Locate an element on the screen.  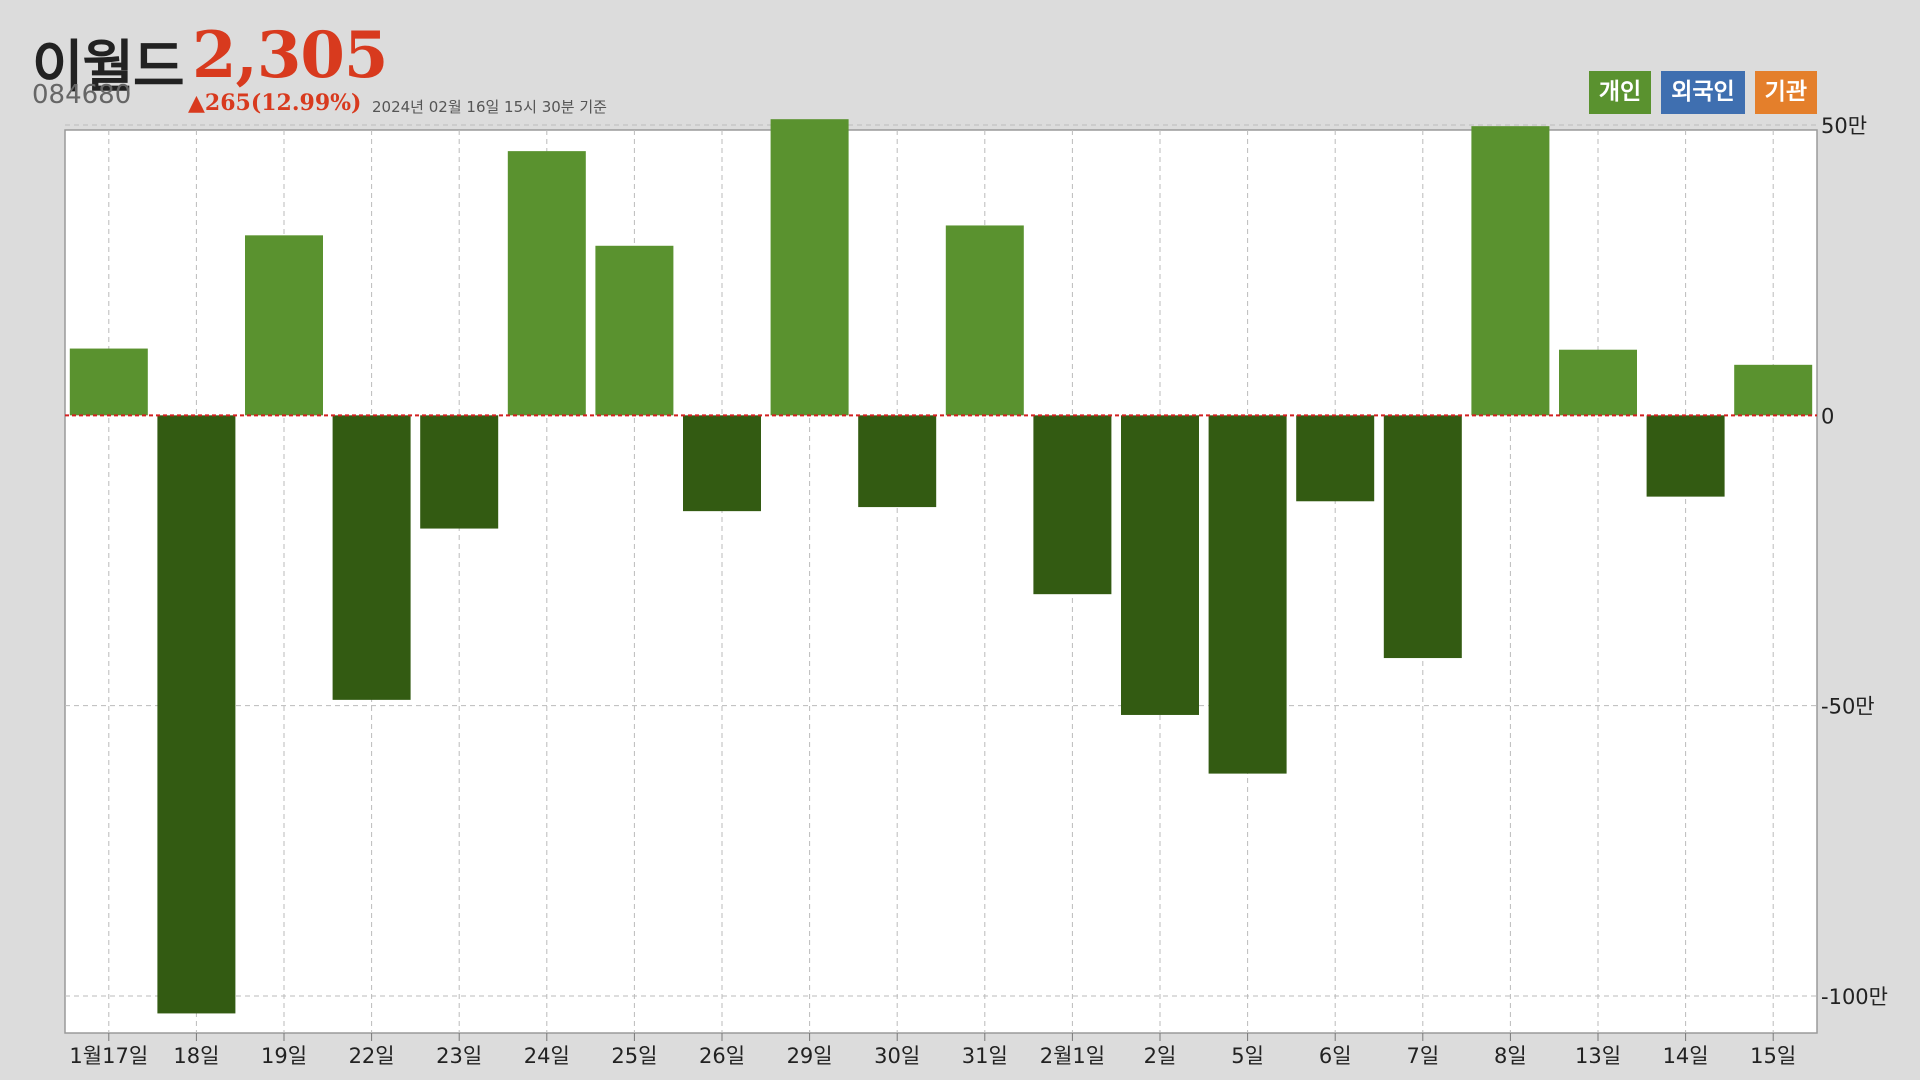
y-tick-label: 50만 is located at coordinates (1844, 126).